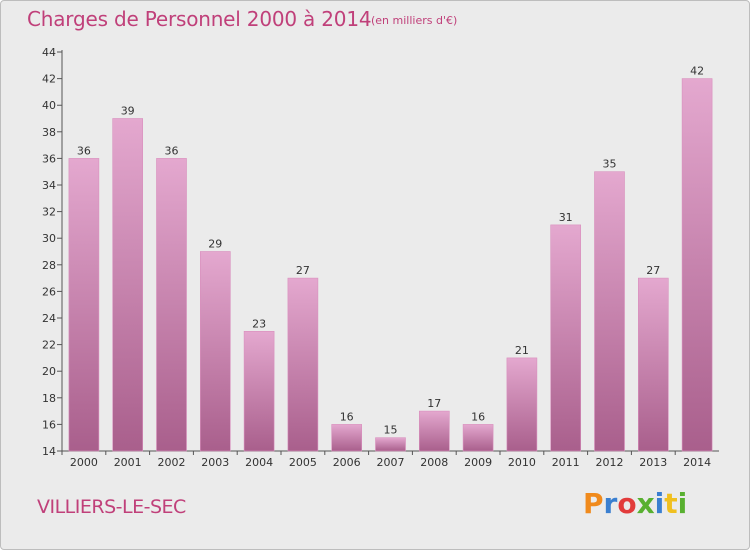 The image size is (750, 550). What do you see at coordinates (259, 462) in the screenshot?
I see `x-tick-label: 2004` at bounding box center [259, 462].